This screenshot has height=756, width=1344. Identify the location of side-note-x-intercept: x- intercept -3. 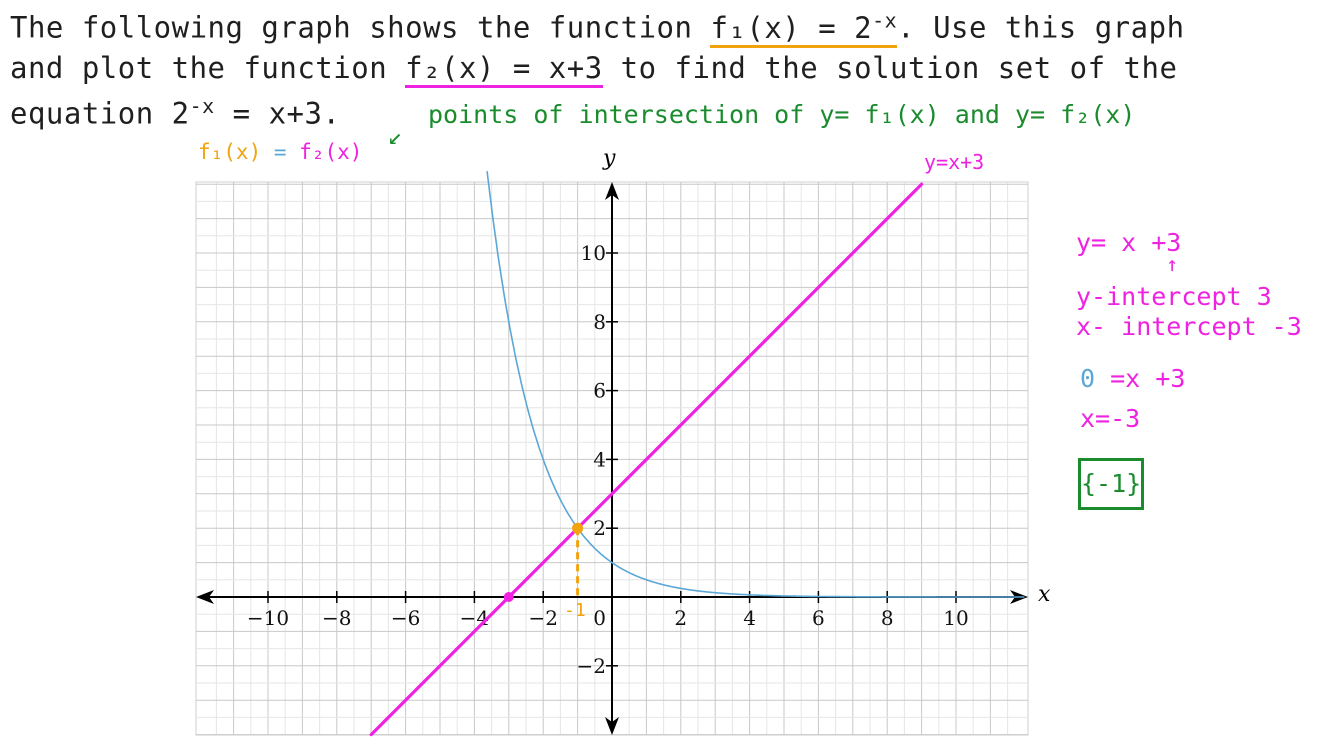
(1189, 326).